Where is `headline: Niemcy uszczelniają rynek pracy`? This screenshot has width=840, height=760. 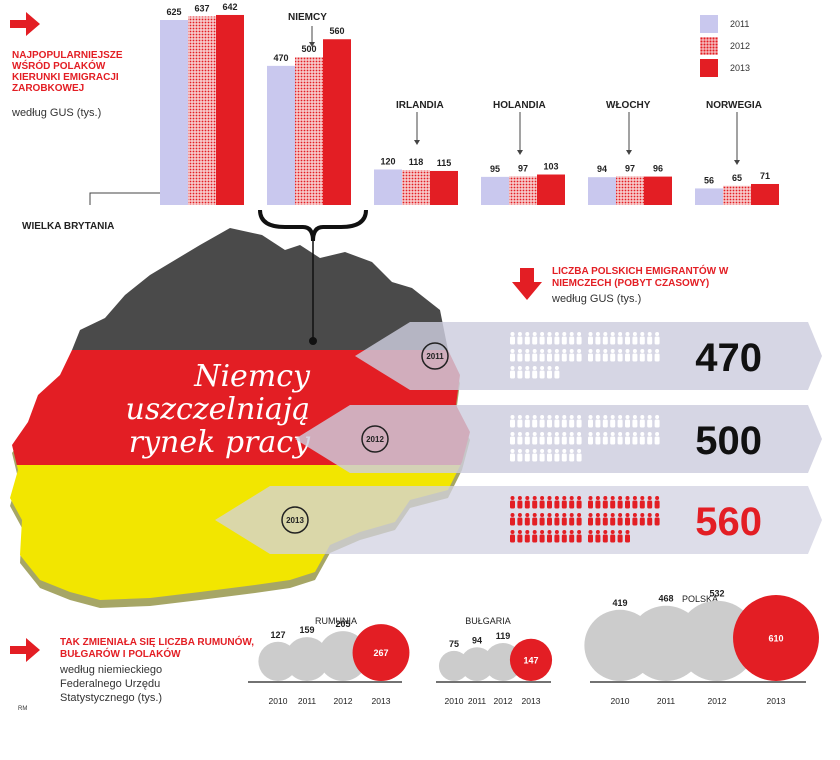
headline: Niemcy uszczelniają rynek pracy is located at coordinates (217, 409).